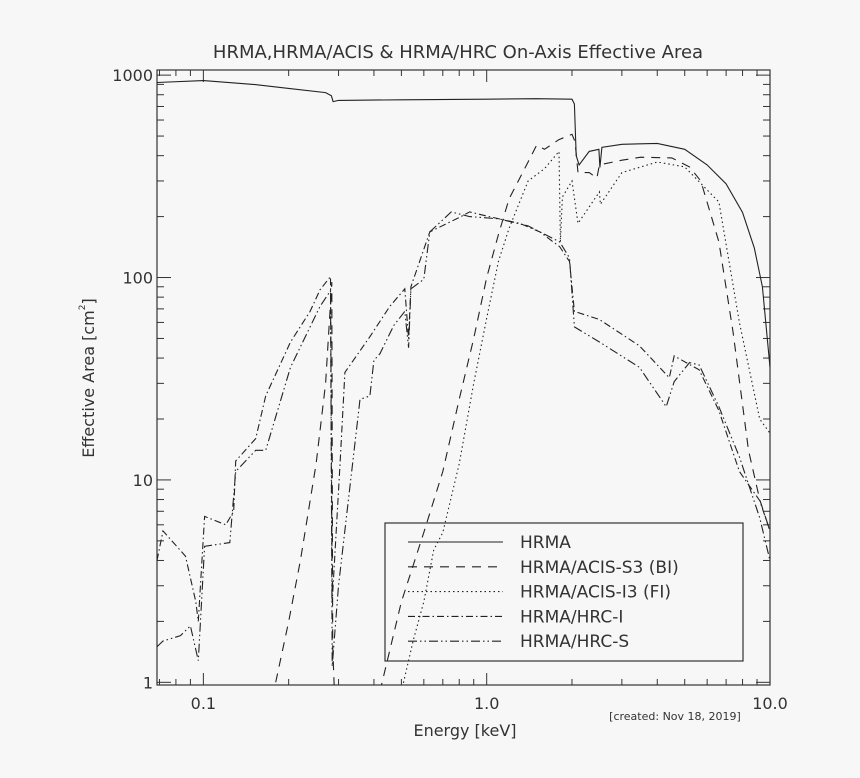  I want to click on x-axis-label: Energy [keV], so click(464, 730).